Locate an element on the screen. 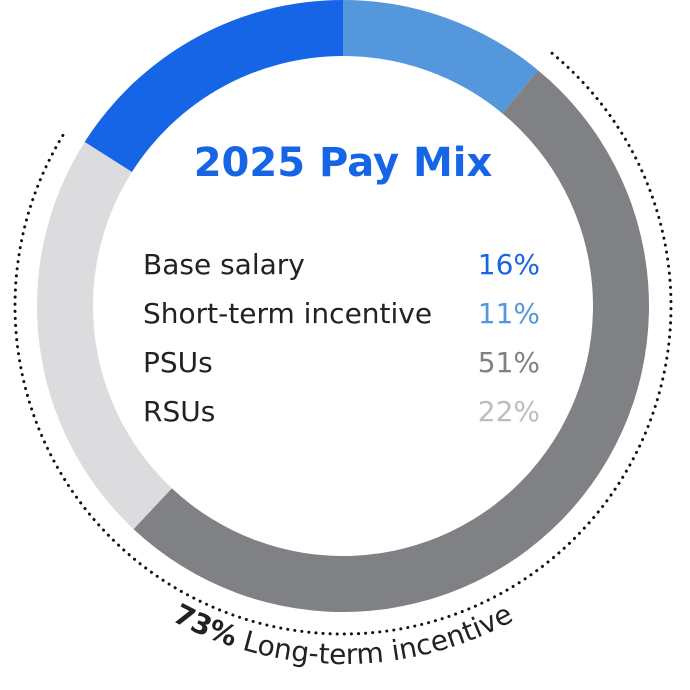 The height and width of the screenshot is (690, 690). legend-label: Short-term incentive is located at coordinates (287, 313).